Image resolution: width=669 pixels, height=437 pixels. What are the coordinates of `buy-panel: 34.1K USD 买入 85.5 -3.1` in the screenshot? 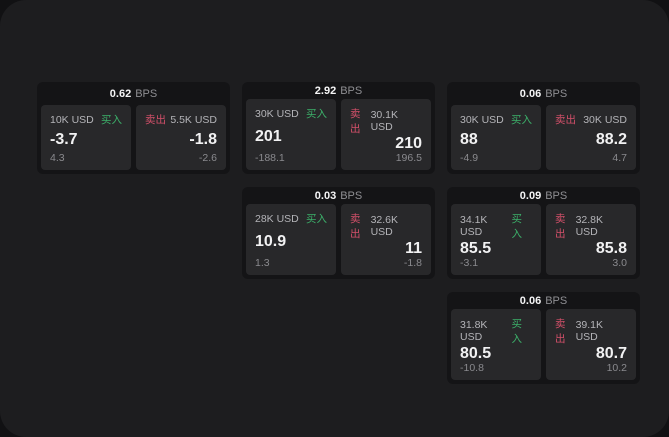 It's located at (496, 239).